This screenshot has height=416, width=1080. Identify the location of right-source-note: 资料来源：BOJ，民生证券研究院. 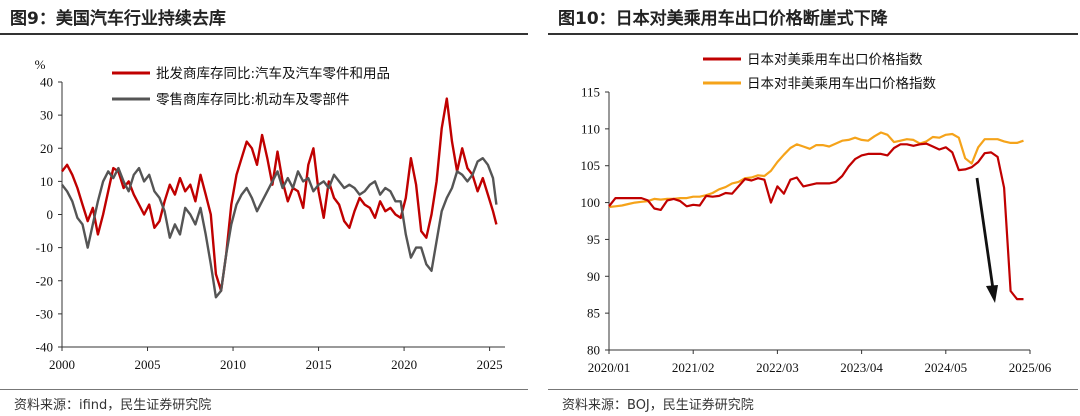
(658, 405).